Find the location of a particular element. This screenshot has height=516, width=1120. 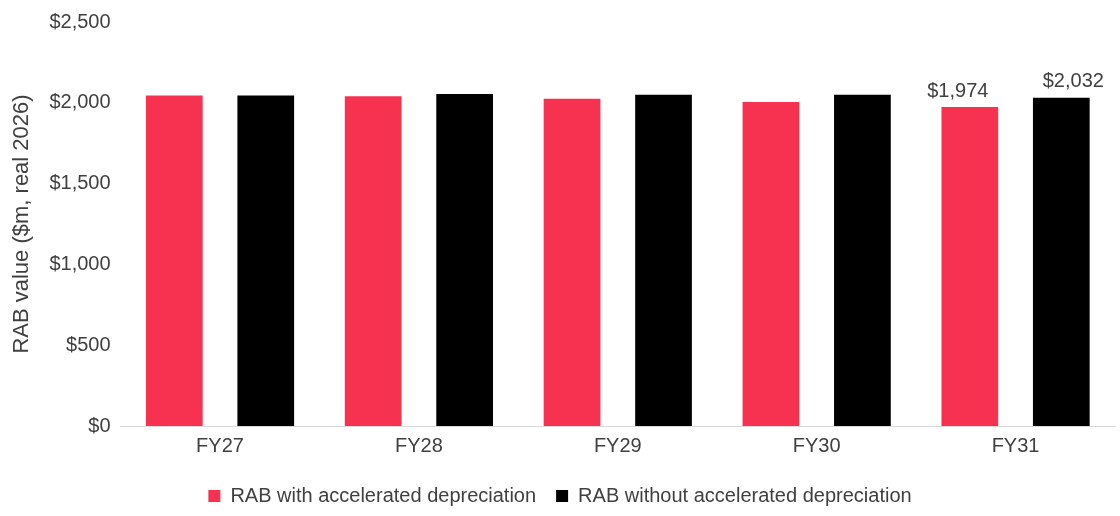

y-tick-label: $1,500 is located at coordinates (80, 182).